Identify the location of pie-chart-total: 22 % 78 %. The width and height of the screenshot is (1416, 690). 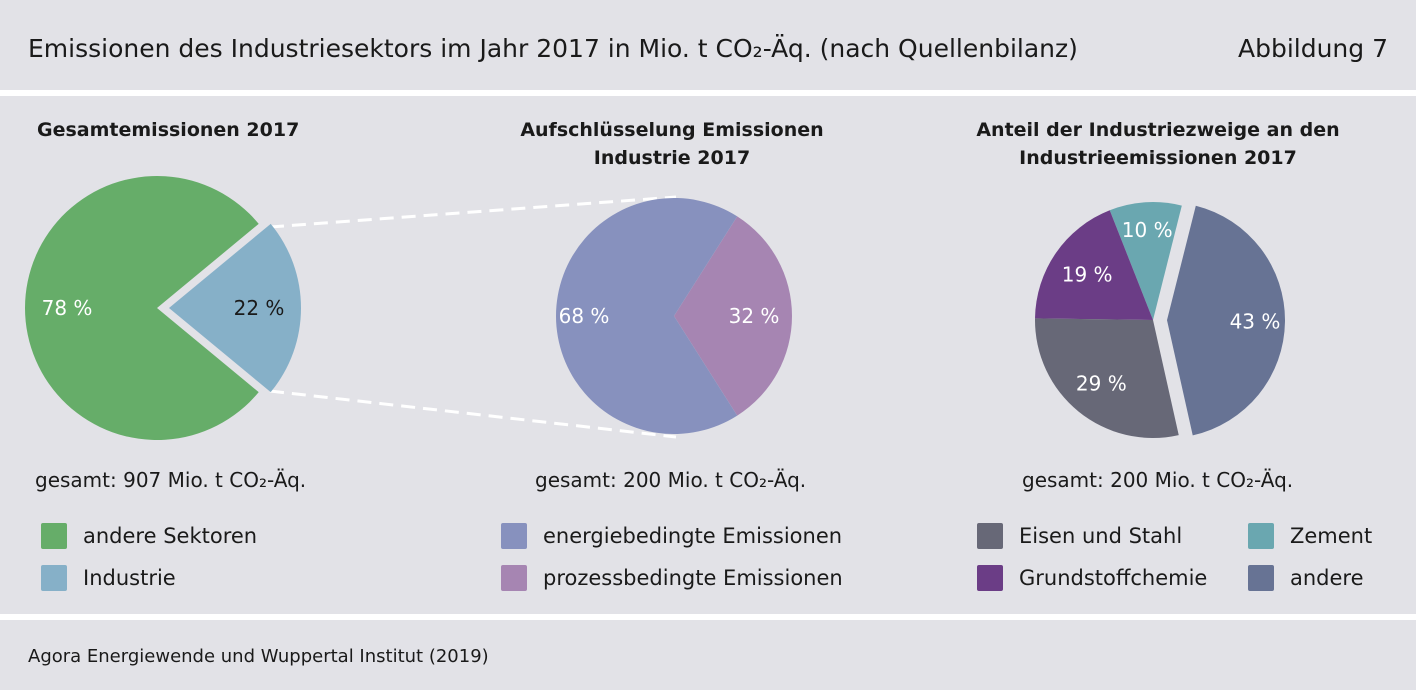
(163, 307).